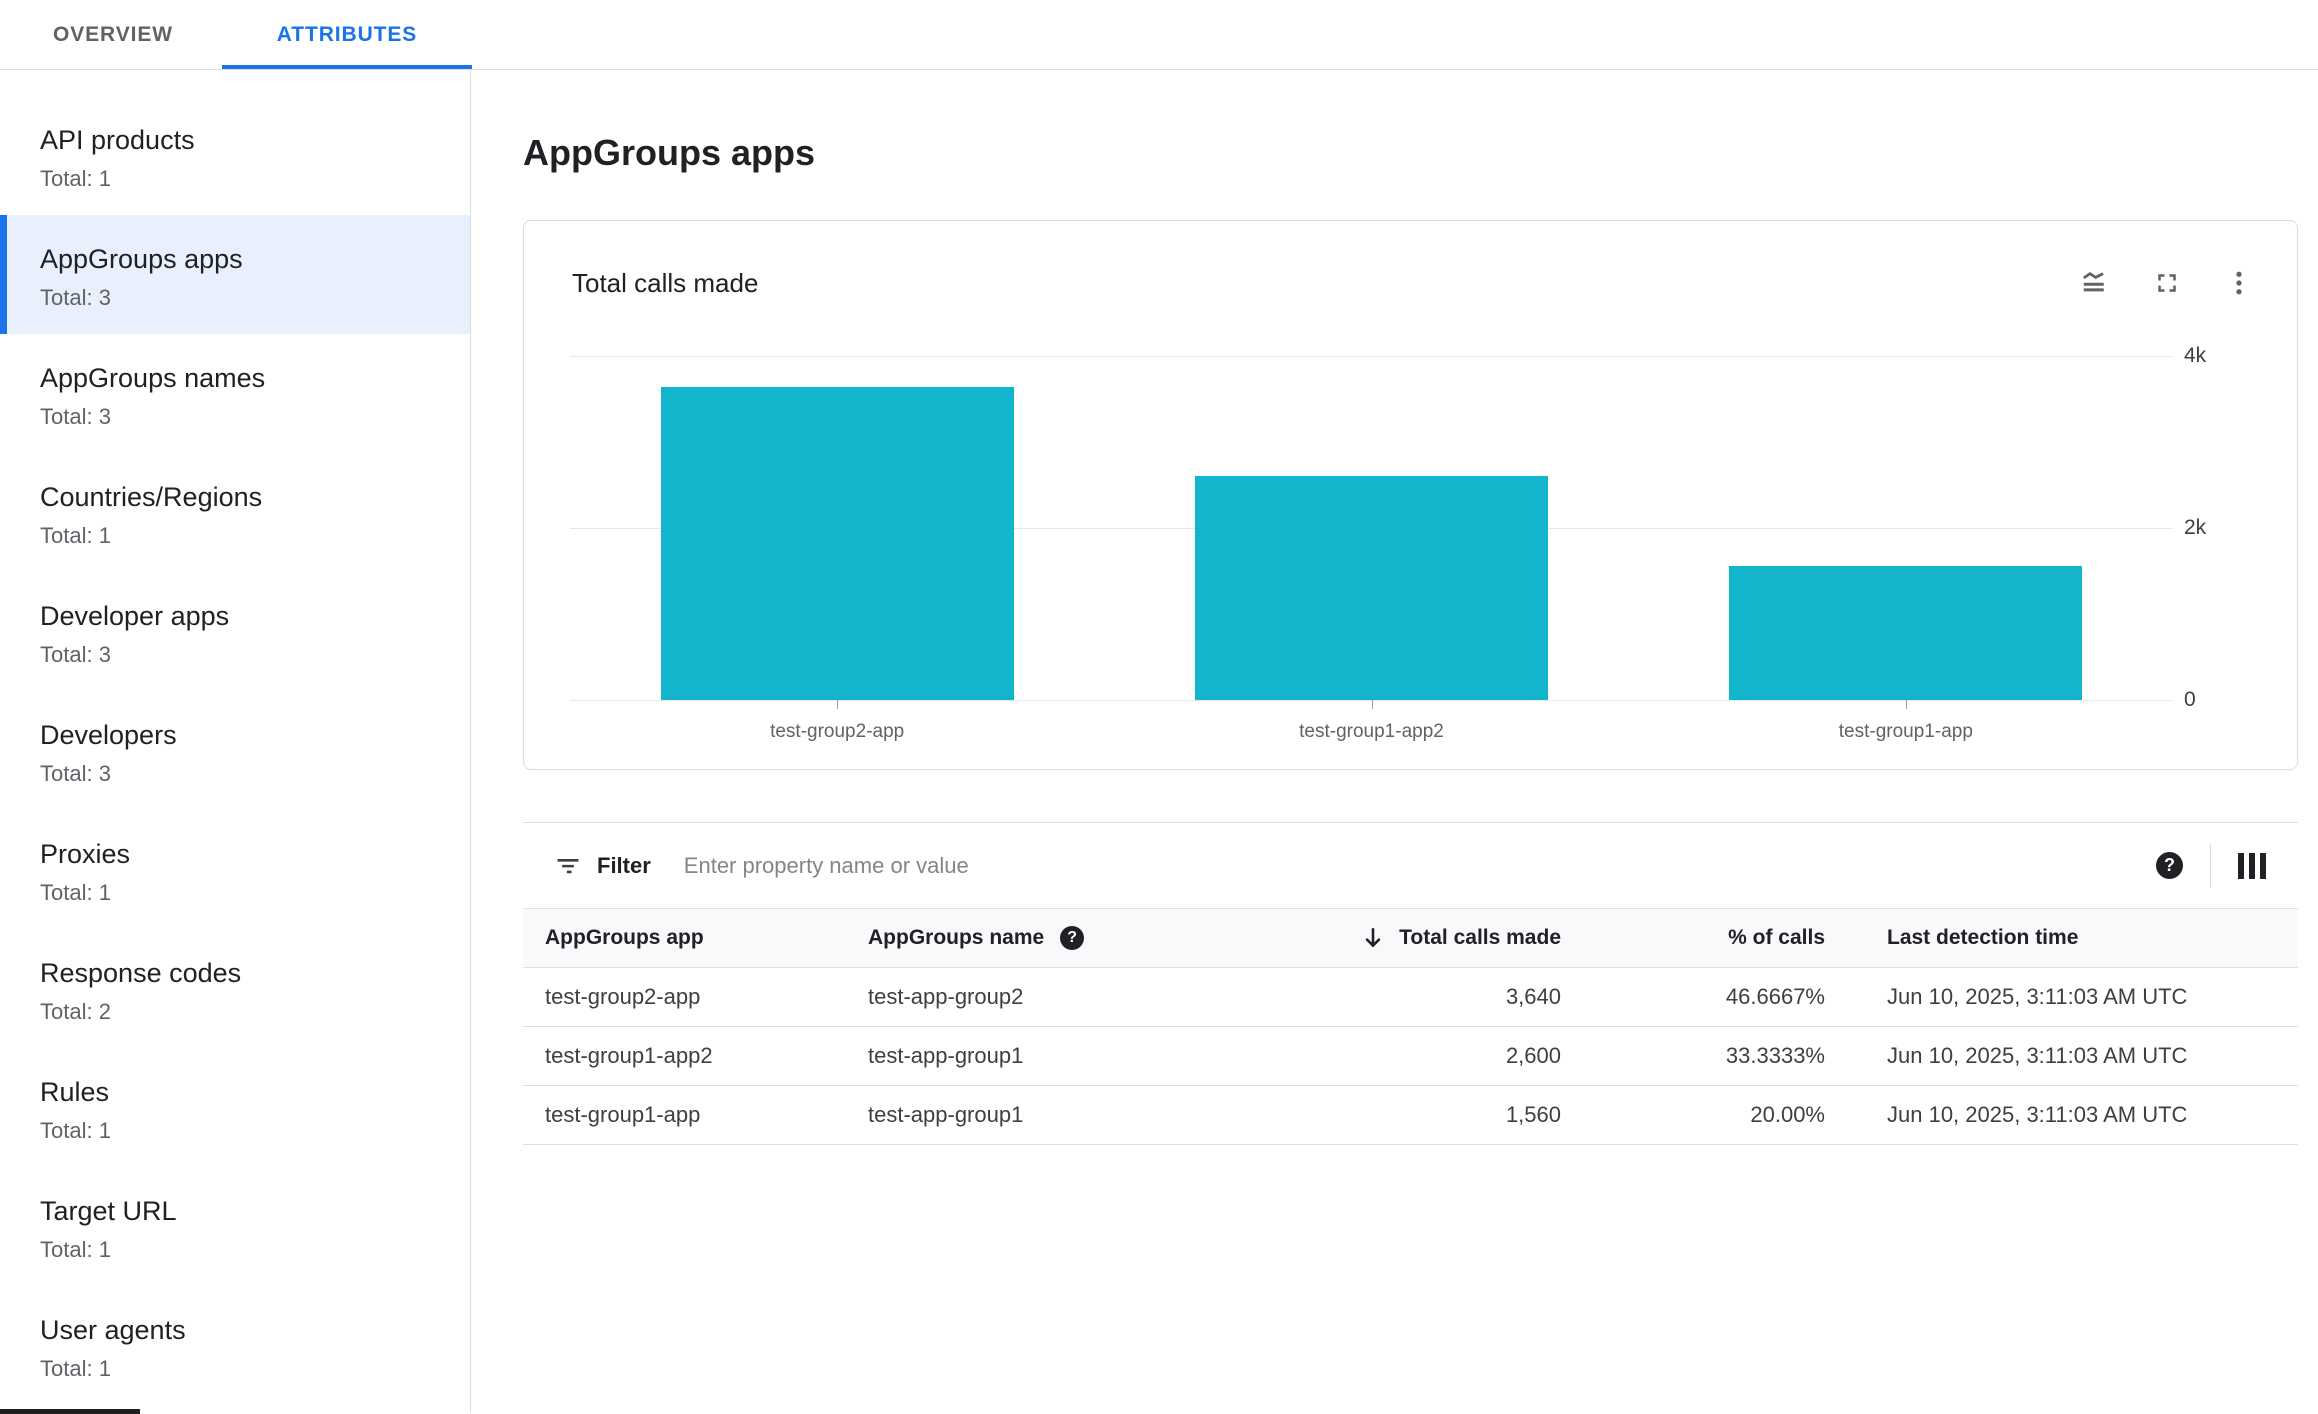 Image resolution: width=2318 pixels, height=1414 pixels. What do you see at coordinates (623, 996) in the screenshot?
I see `cell-appgroups-app: test-group2-app` at bounding box center [623, 996].